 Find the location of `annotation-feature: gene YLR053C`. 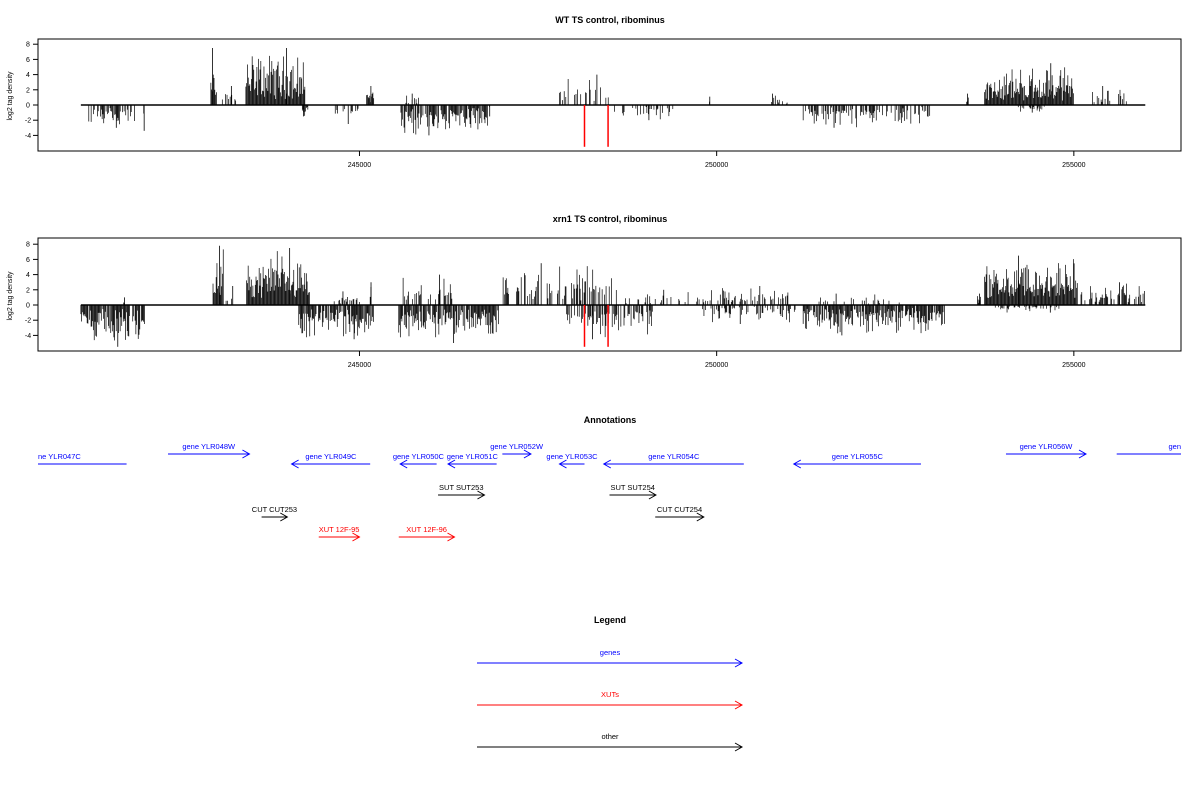

annotation-feature: gene YLR053C is located at coordinates (572, 460).